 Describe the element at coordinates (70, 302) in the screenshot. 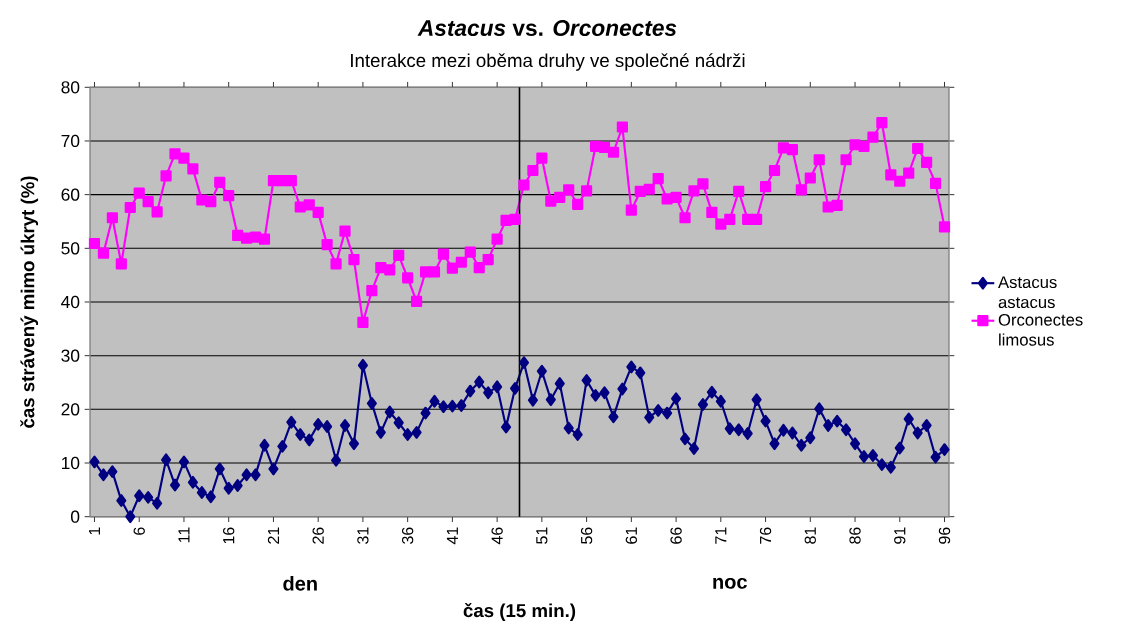

I see `y-tick-label: 40` at that location.